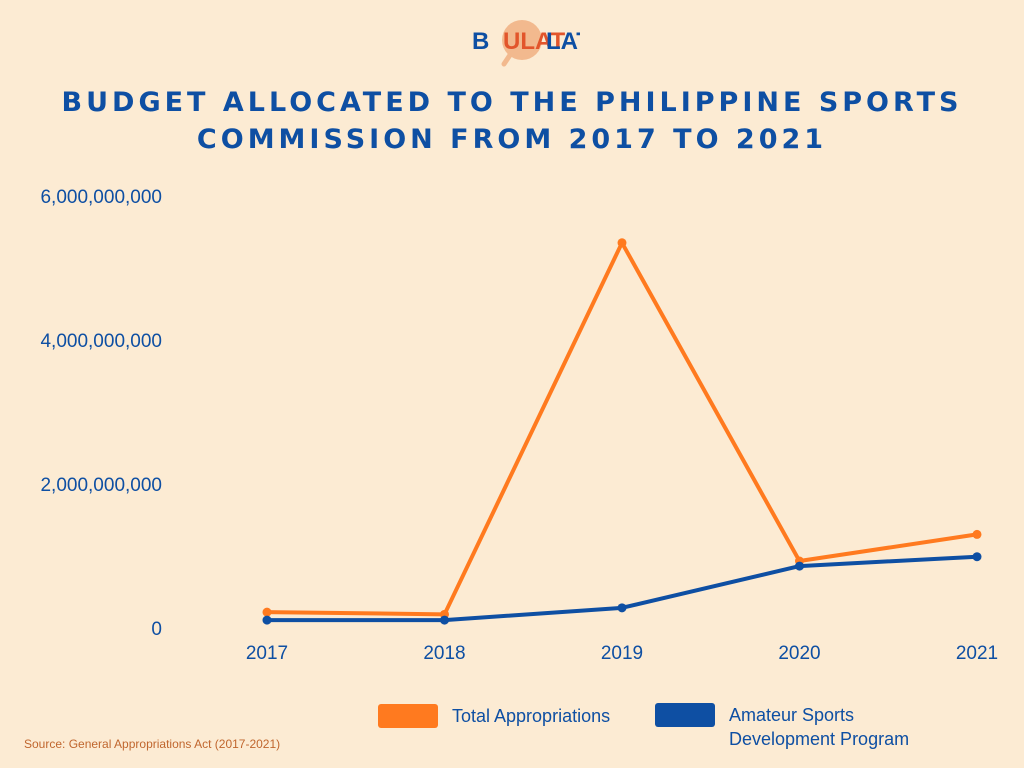 Image resolution: width=1024 pixels, height=768 pixels. Describe the element at coordinates (622, 653) in the screenshot. I see `x-tick-label: 2019` at that location.